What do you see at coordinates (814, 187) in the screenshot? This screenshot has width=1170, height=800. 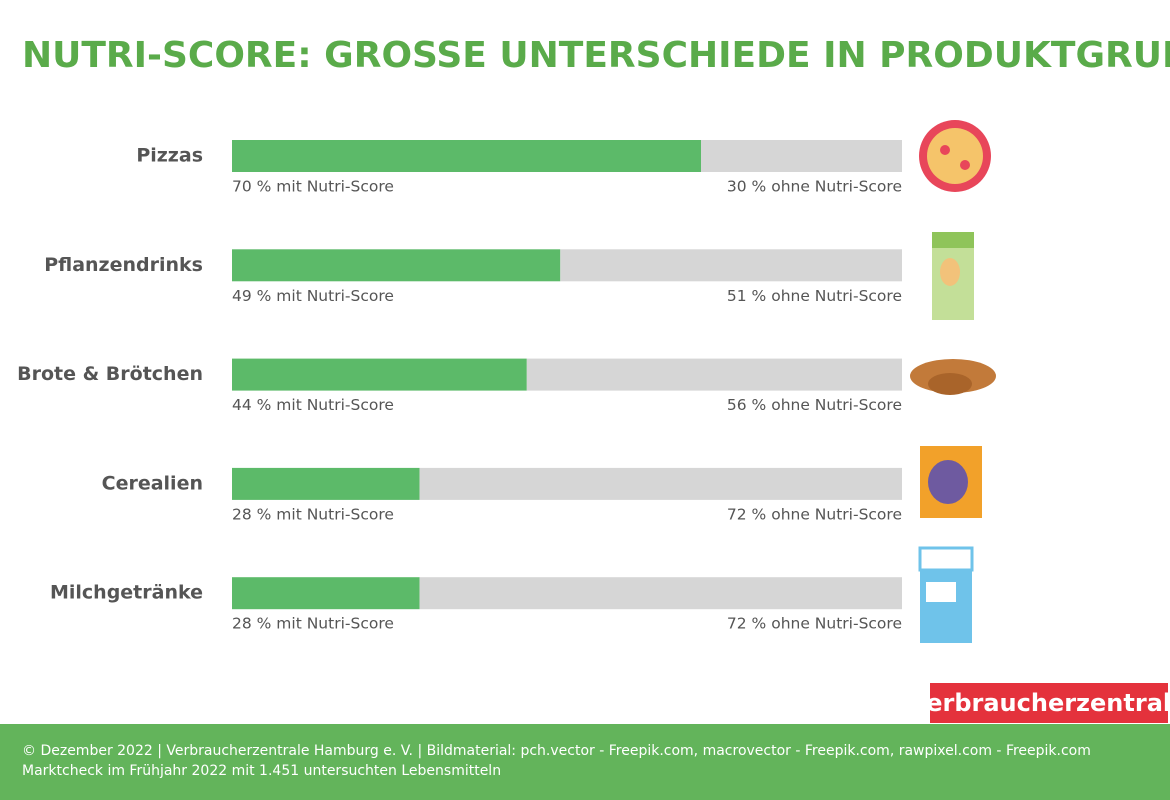 I see `value-label: 30 % ohne Nutri-Score` at bounding box center [814, 187].